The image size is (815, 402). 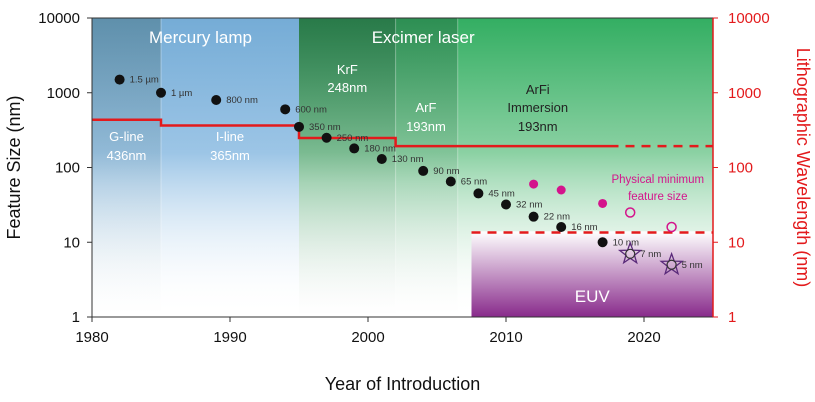 What do you see at coordinates (71, 242) in the screenshot?
I see `y-tick-label: 10` at bounding box center [71, 242].